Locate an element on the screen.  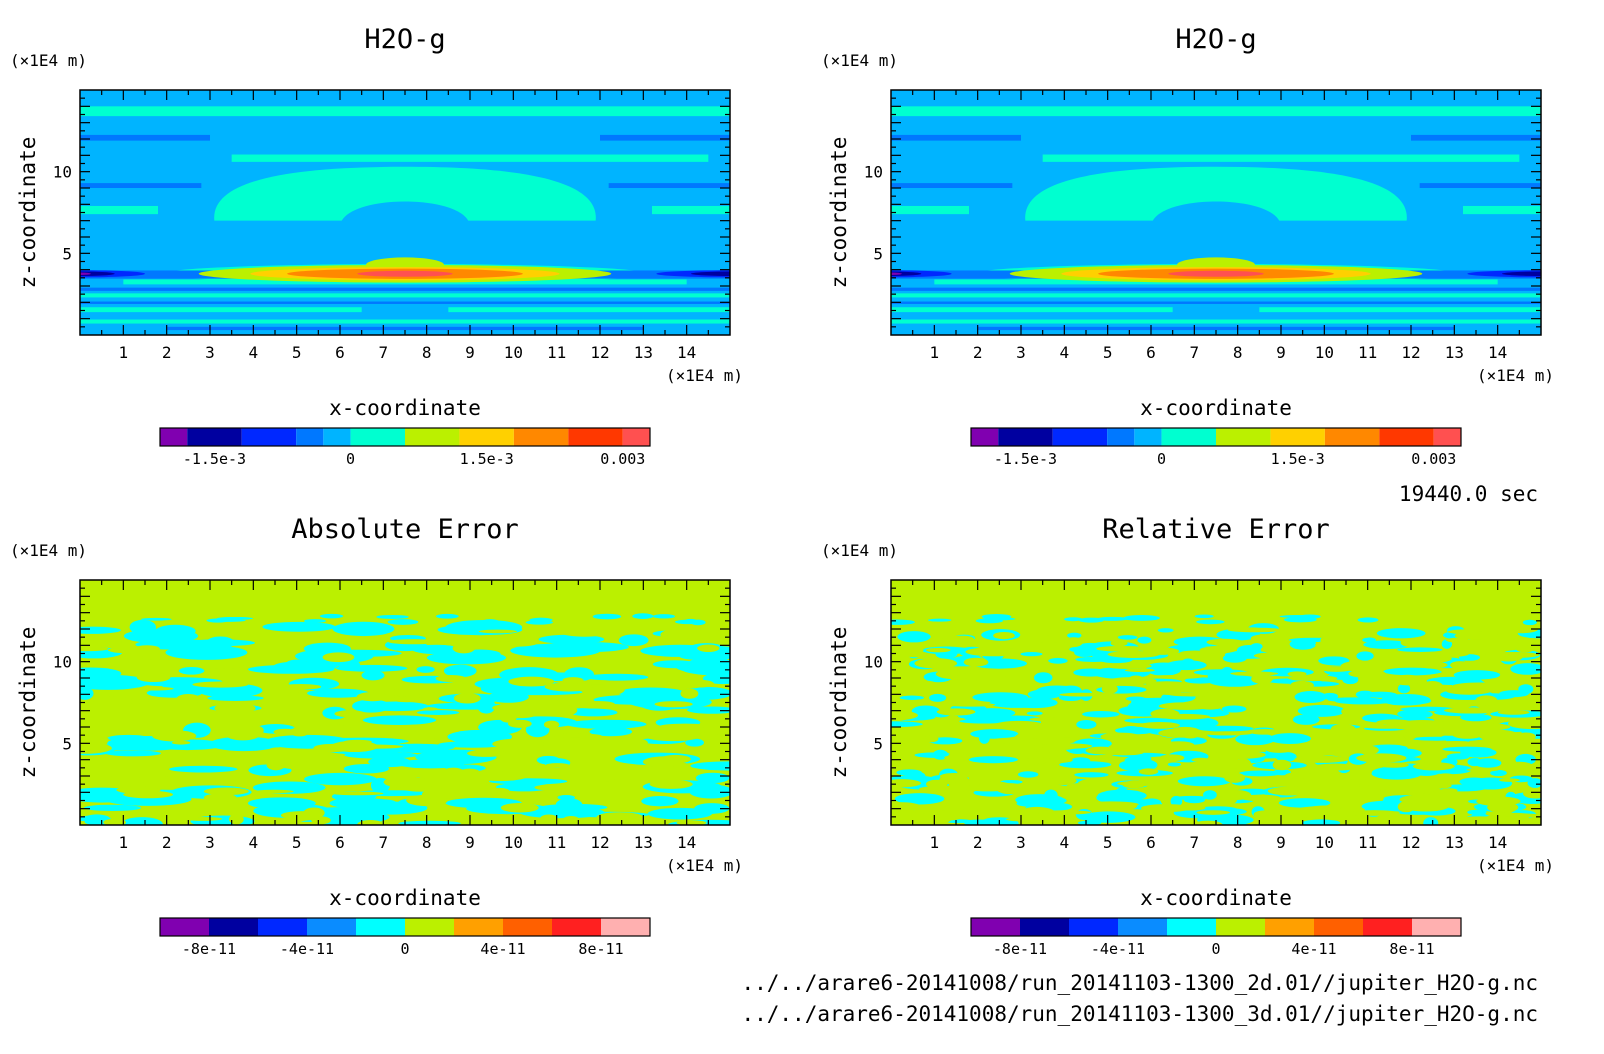
colorbar-tick-label: 4e-11 is located at coordinates (502, 949).